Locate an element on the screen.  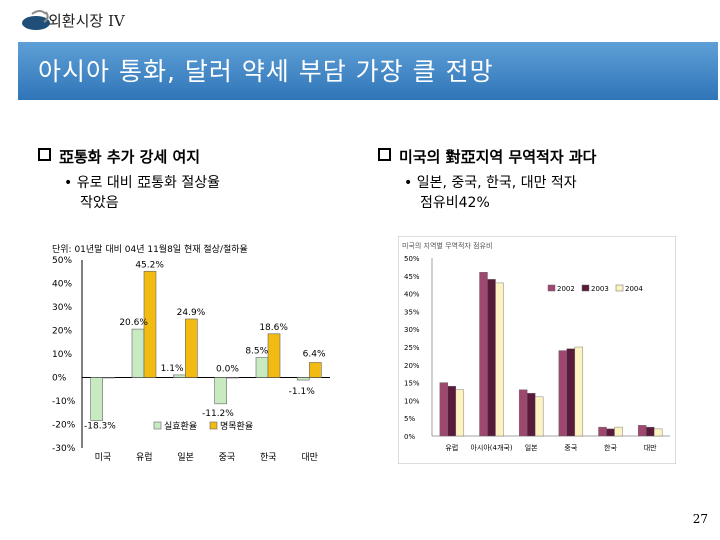
chart1-xtick: 한국 is located at coordinates (268, 457).